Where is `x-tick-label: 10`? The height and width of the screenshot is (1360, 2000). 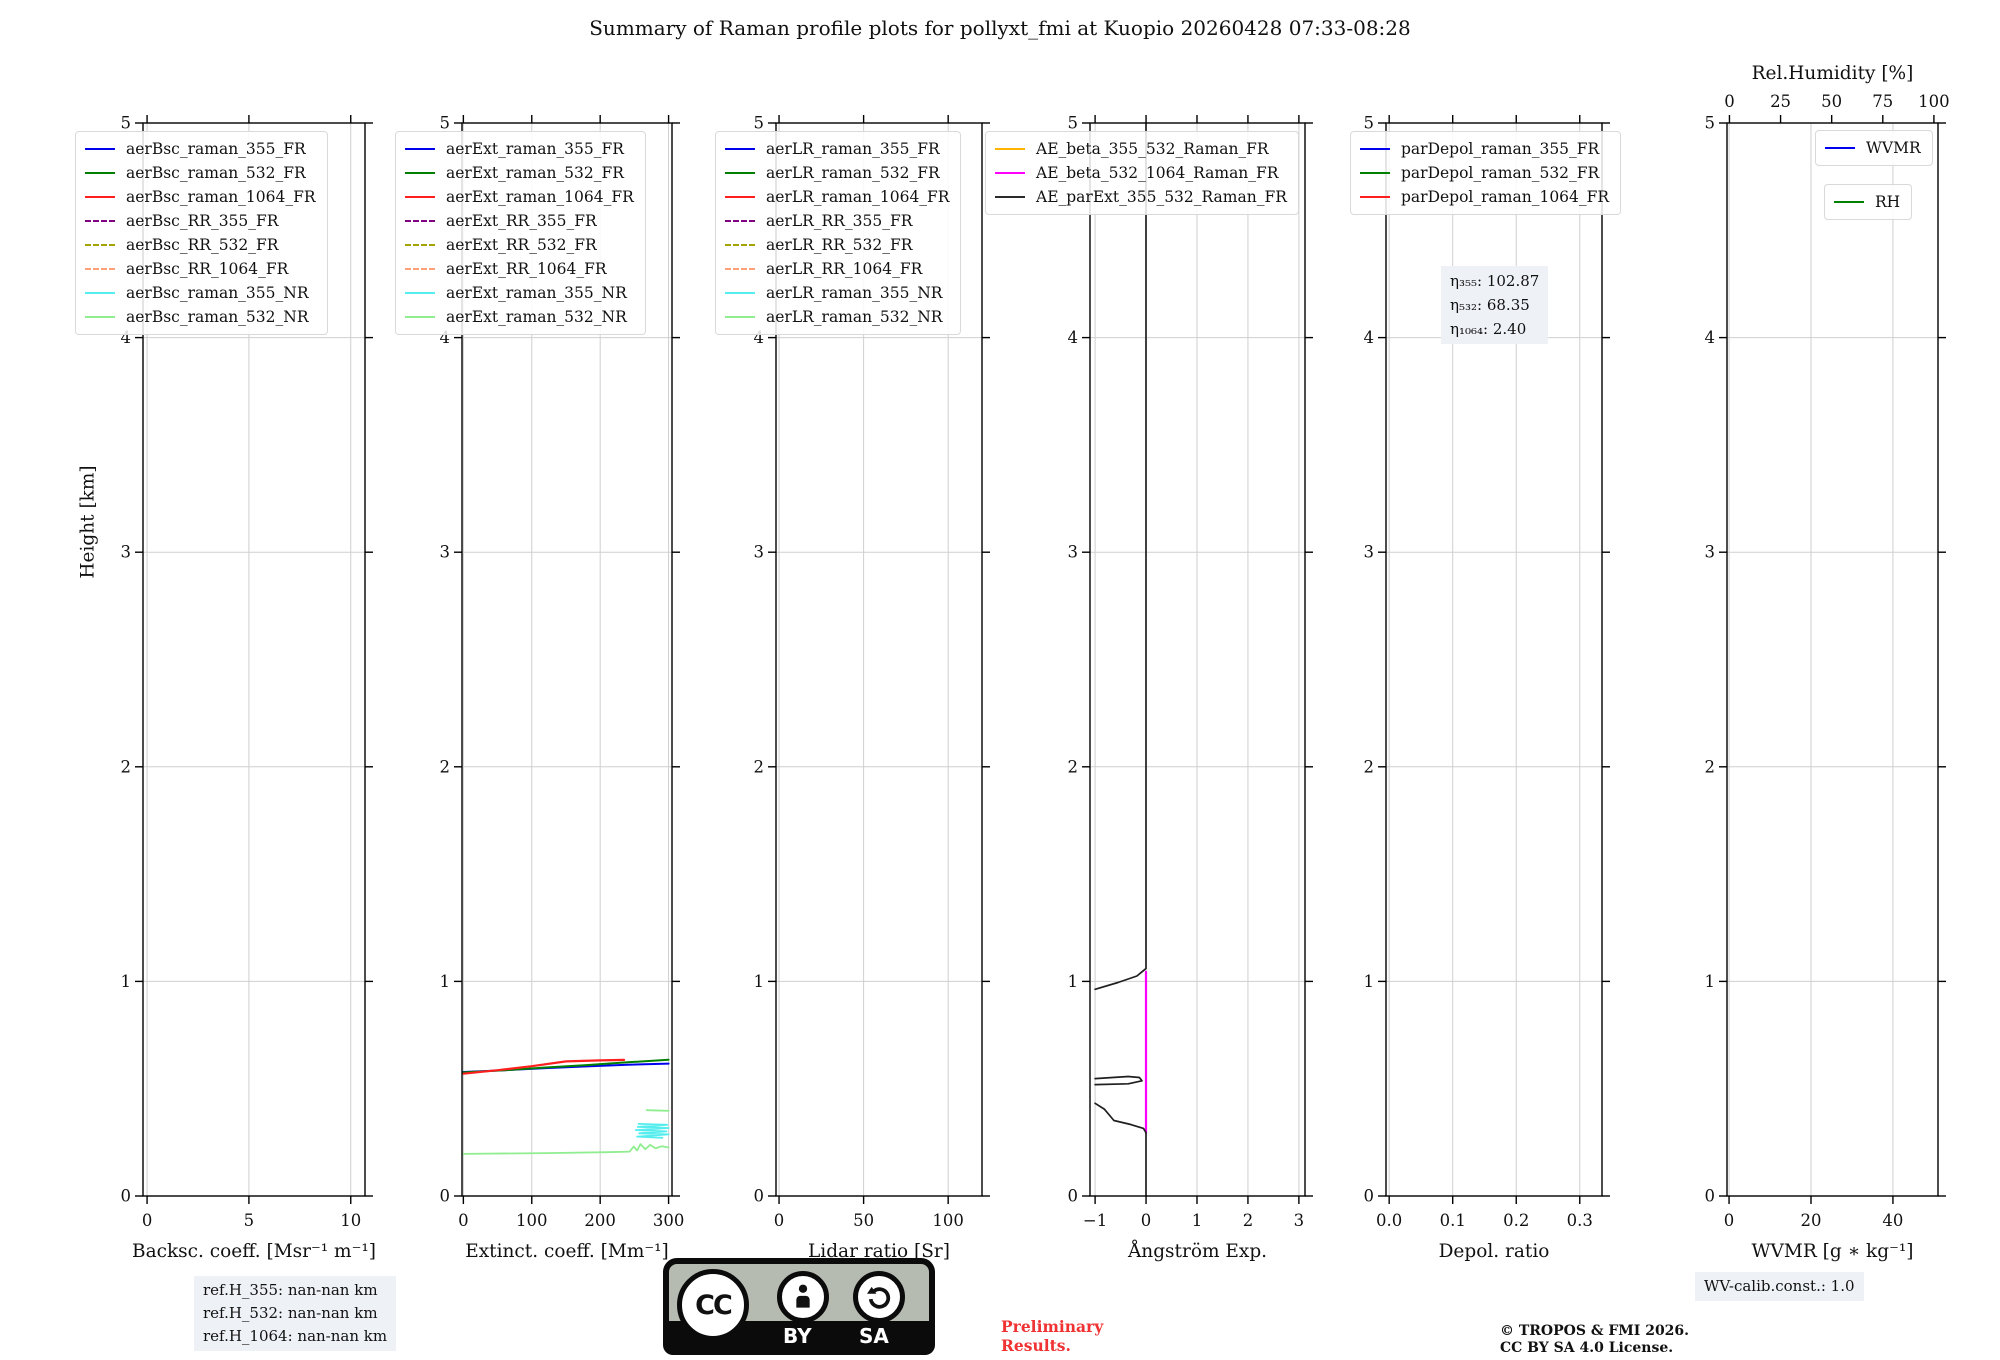 x-tick-label: 10 is located at coordinates (350, 1220).